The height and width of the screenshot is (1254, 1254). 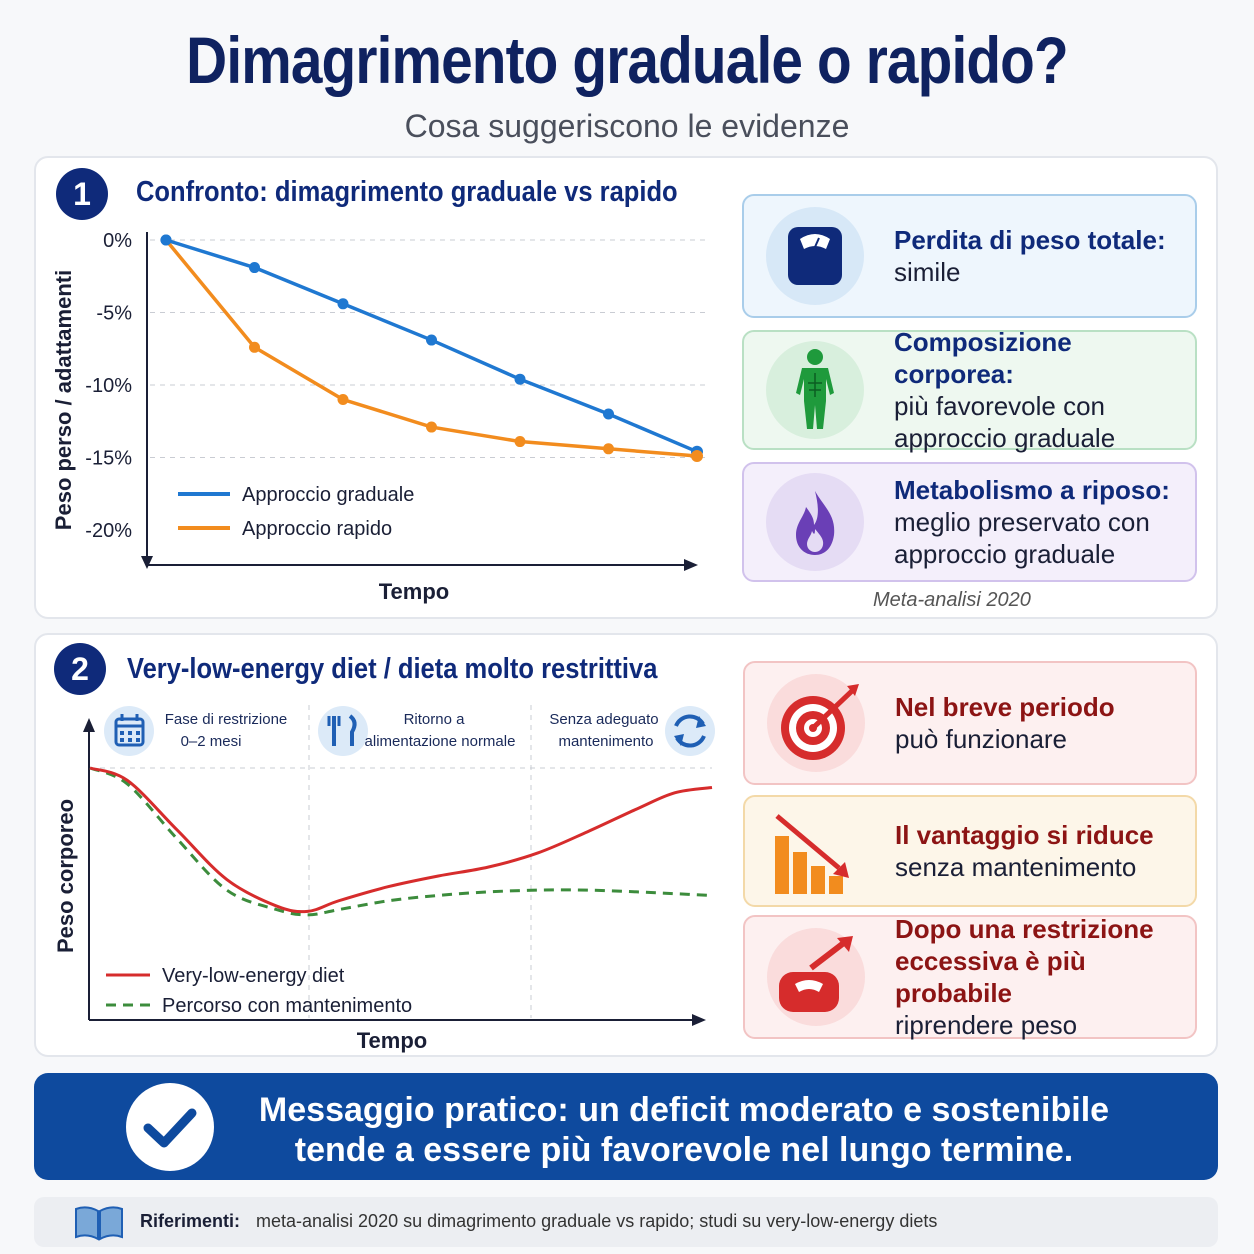 I want to click on y-tick-label: -20%, so click(x=108, y=531).